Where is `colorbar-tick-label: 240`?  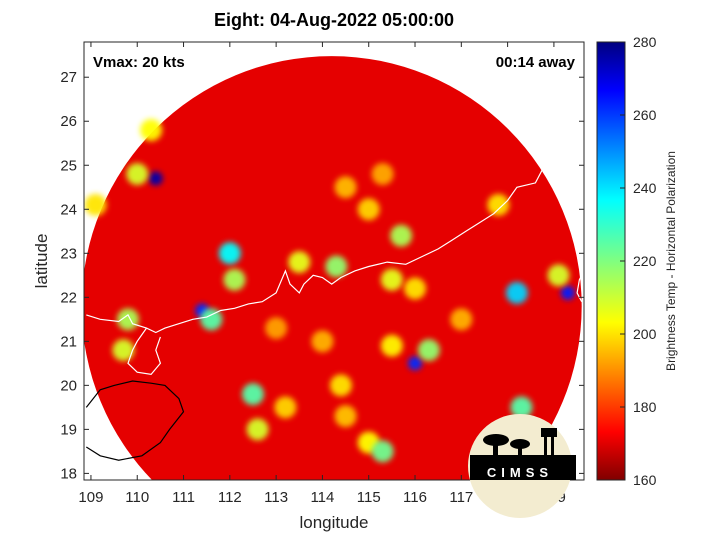 colorbar-tick-label: 240 is located at coordinates (645, 188).